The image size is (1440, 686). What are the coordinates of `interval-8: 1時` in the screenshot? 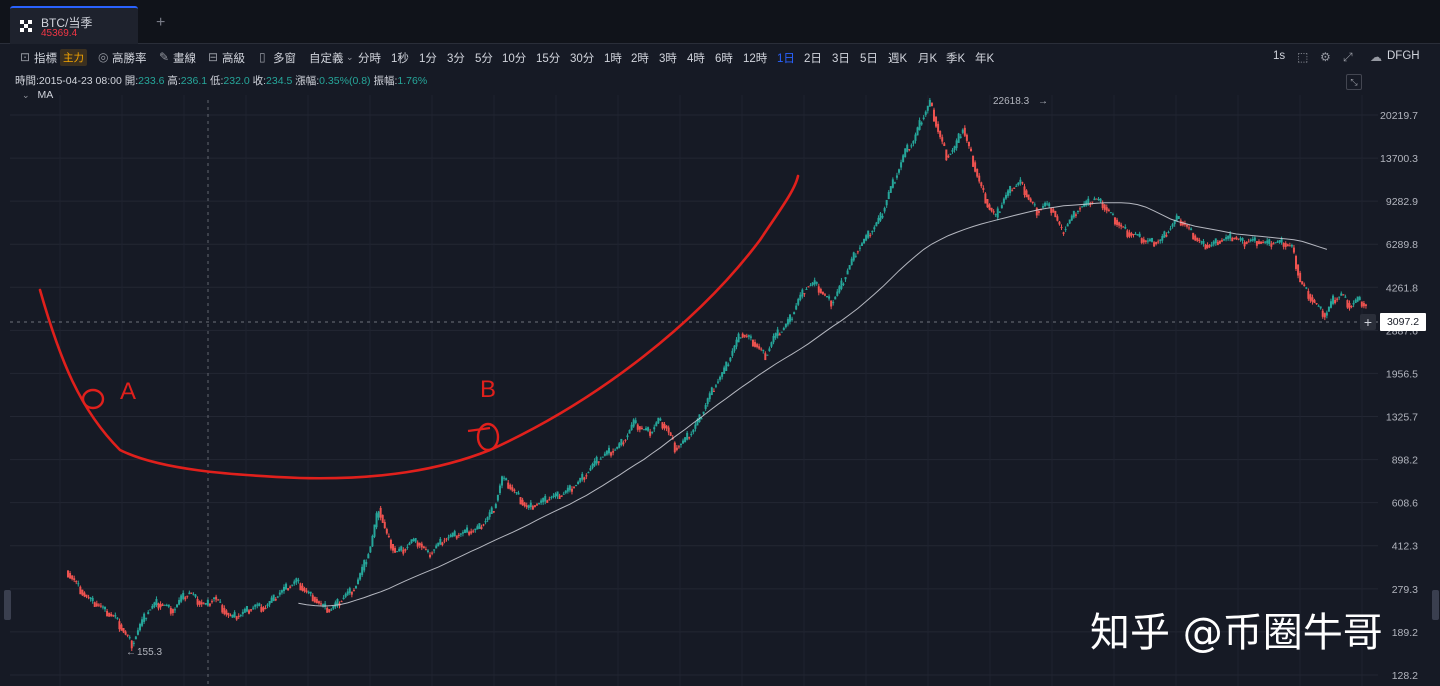 It's located at (613, 59).